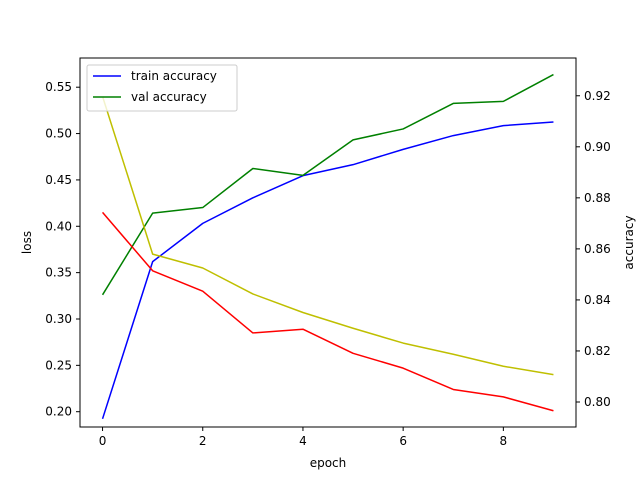 This screenshot has width=640, height=480. Describe the element at coordinates (27, 242) in the screenshot. I see `y-axis-left-title: loss` at that location.